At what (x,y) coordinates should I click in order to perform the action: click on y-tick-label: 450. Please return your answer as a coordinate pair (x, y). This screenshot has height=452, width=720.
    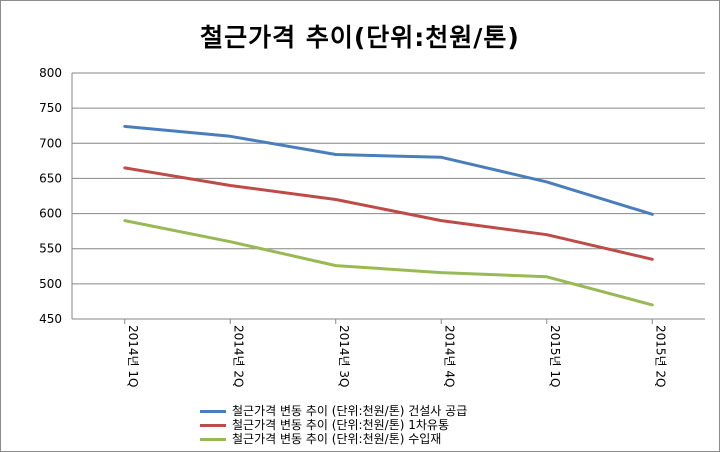
    Looking at the image, I should click on (50, 319).